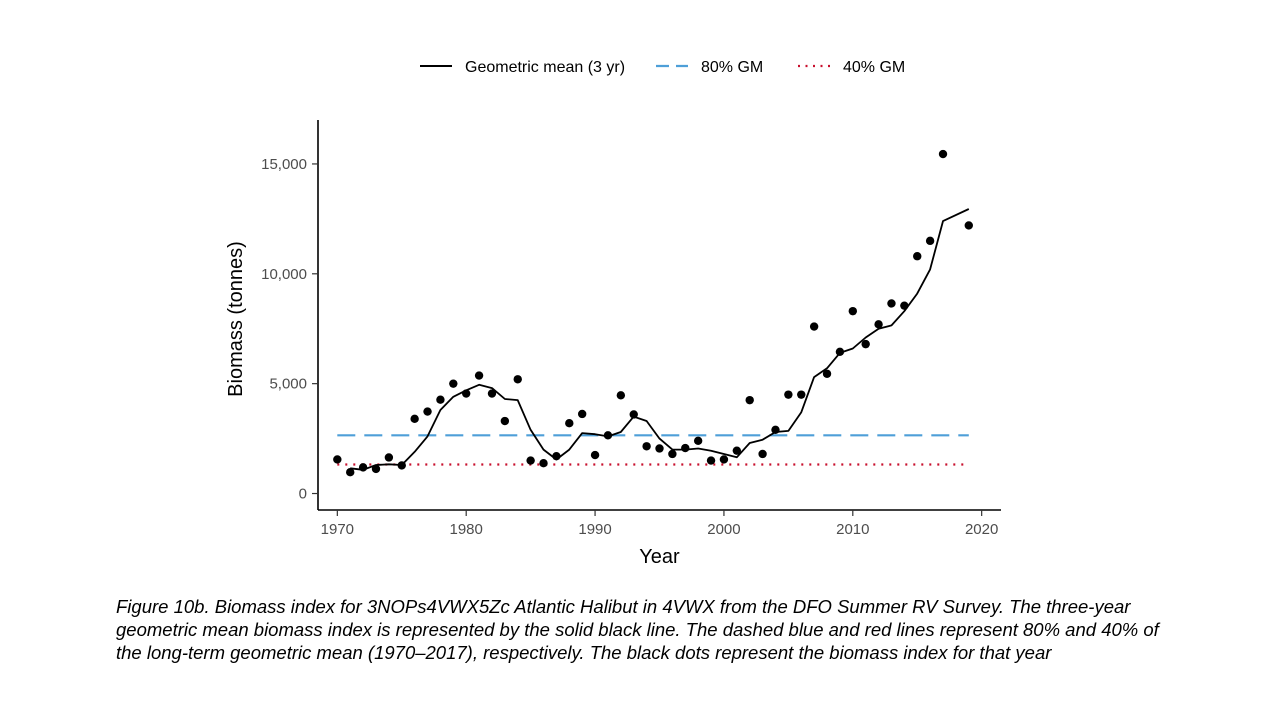 This screenshot has height=720, width=1280. What do you see at coordinates (545, 67) in the screenshot?
I see `legend-label: Geometric mean (3 yr)` at bounding box center [545, 67].